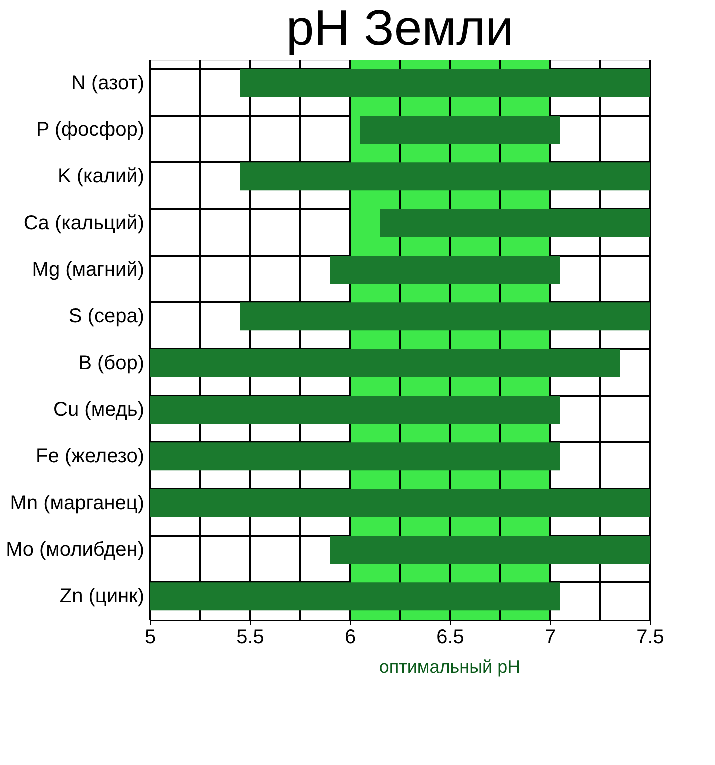 The height and width of the screenshot is (765, 715). What do you see at coordinates (111, 363) in the screenshot?
I see `y-tick-label: B (бор)` at bounding box center [111, 363].